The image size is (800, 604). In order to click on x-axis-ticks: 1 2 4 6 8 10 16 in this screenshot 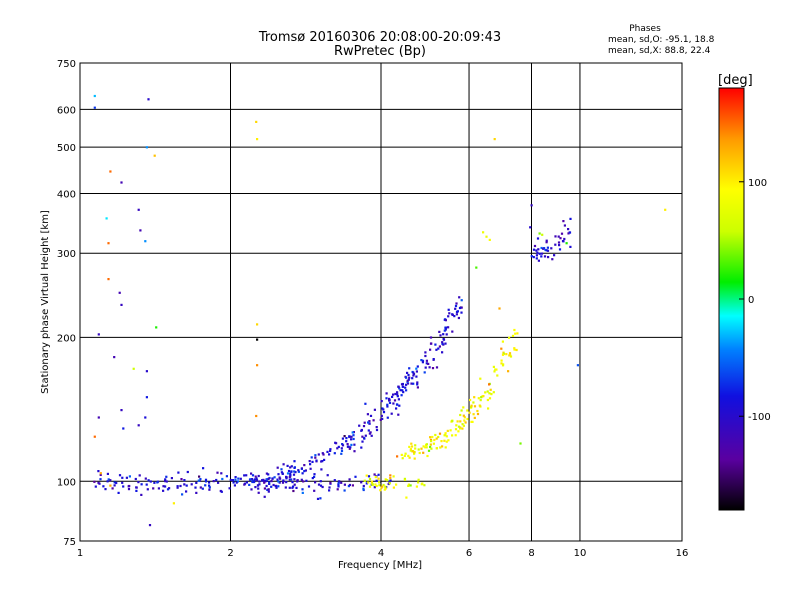, I will do `click(383, 553)`.